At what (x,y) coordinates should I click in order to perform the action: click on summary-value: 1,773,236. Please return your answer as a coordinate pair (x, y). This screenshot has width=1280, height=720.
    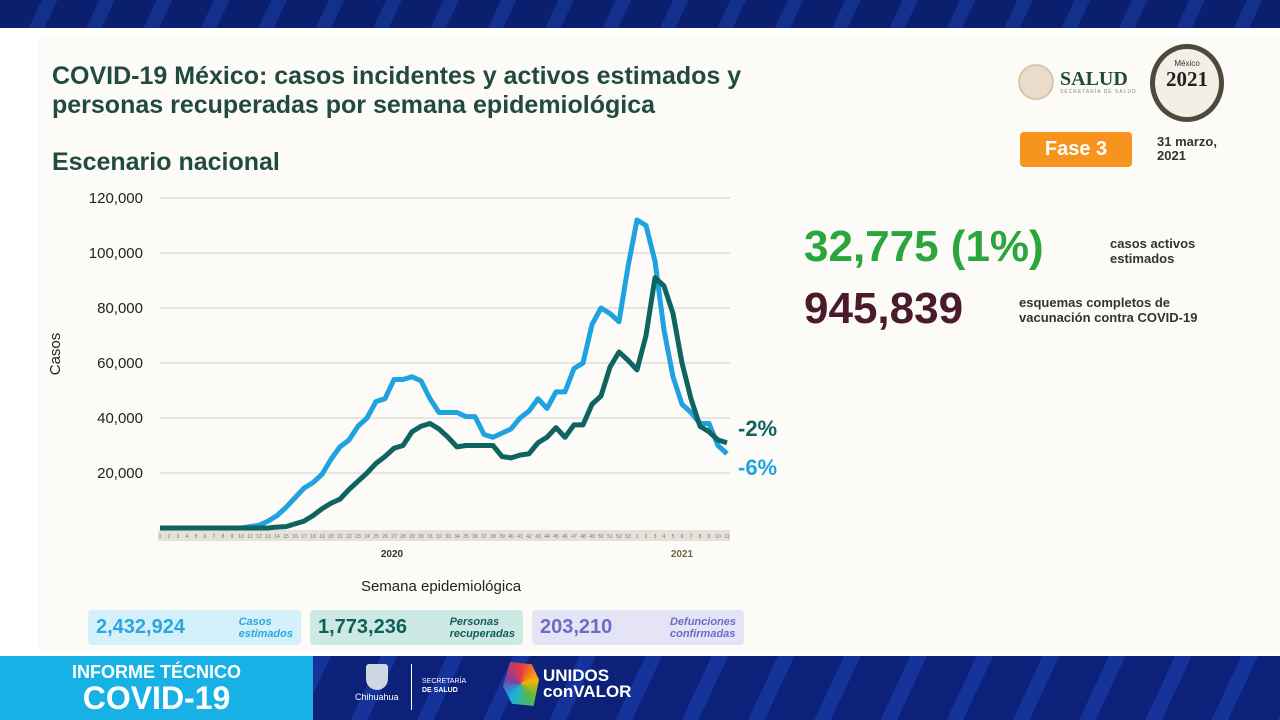
    Looking at the image, I should click on (362, 627).